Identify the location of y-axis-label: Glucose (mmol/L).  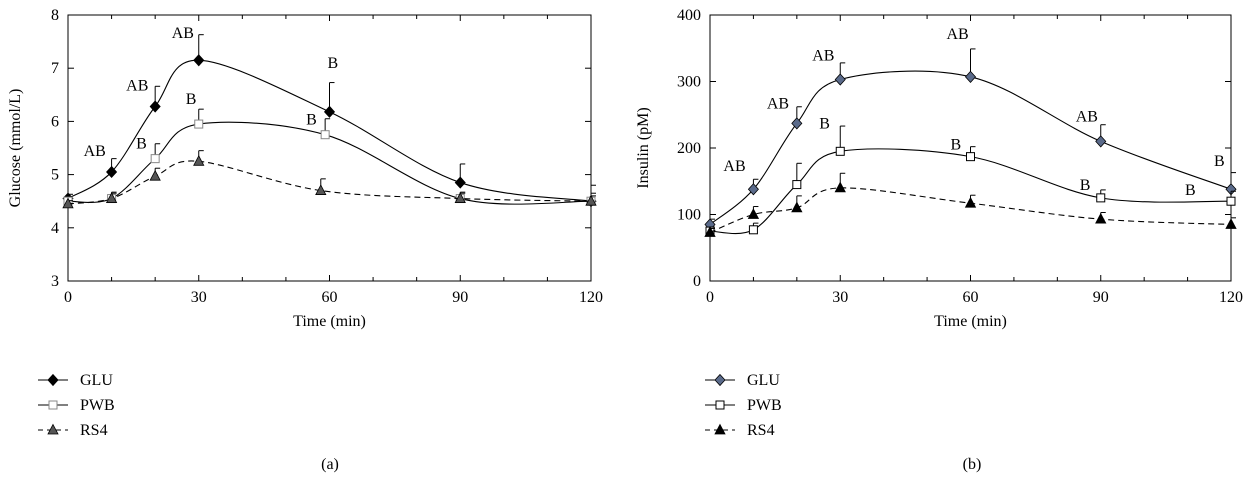
(15, 148).